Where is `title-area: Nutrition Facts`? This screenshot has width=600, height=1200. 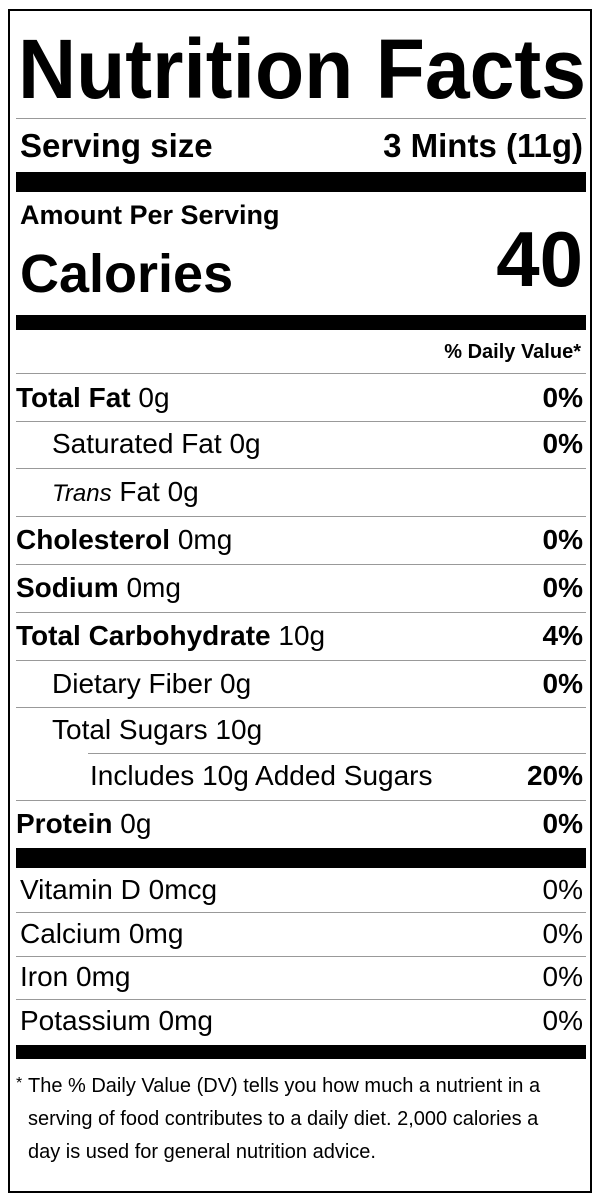 title-area: Nutrition Facts is located at coordinates (302, 66).